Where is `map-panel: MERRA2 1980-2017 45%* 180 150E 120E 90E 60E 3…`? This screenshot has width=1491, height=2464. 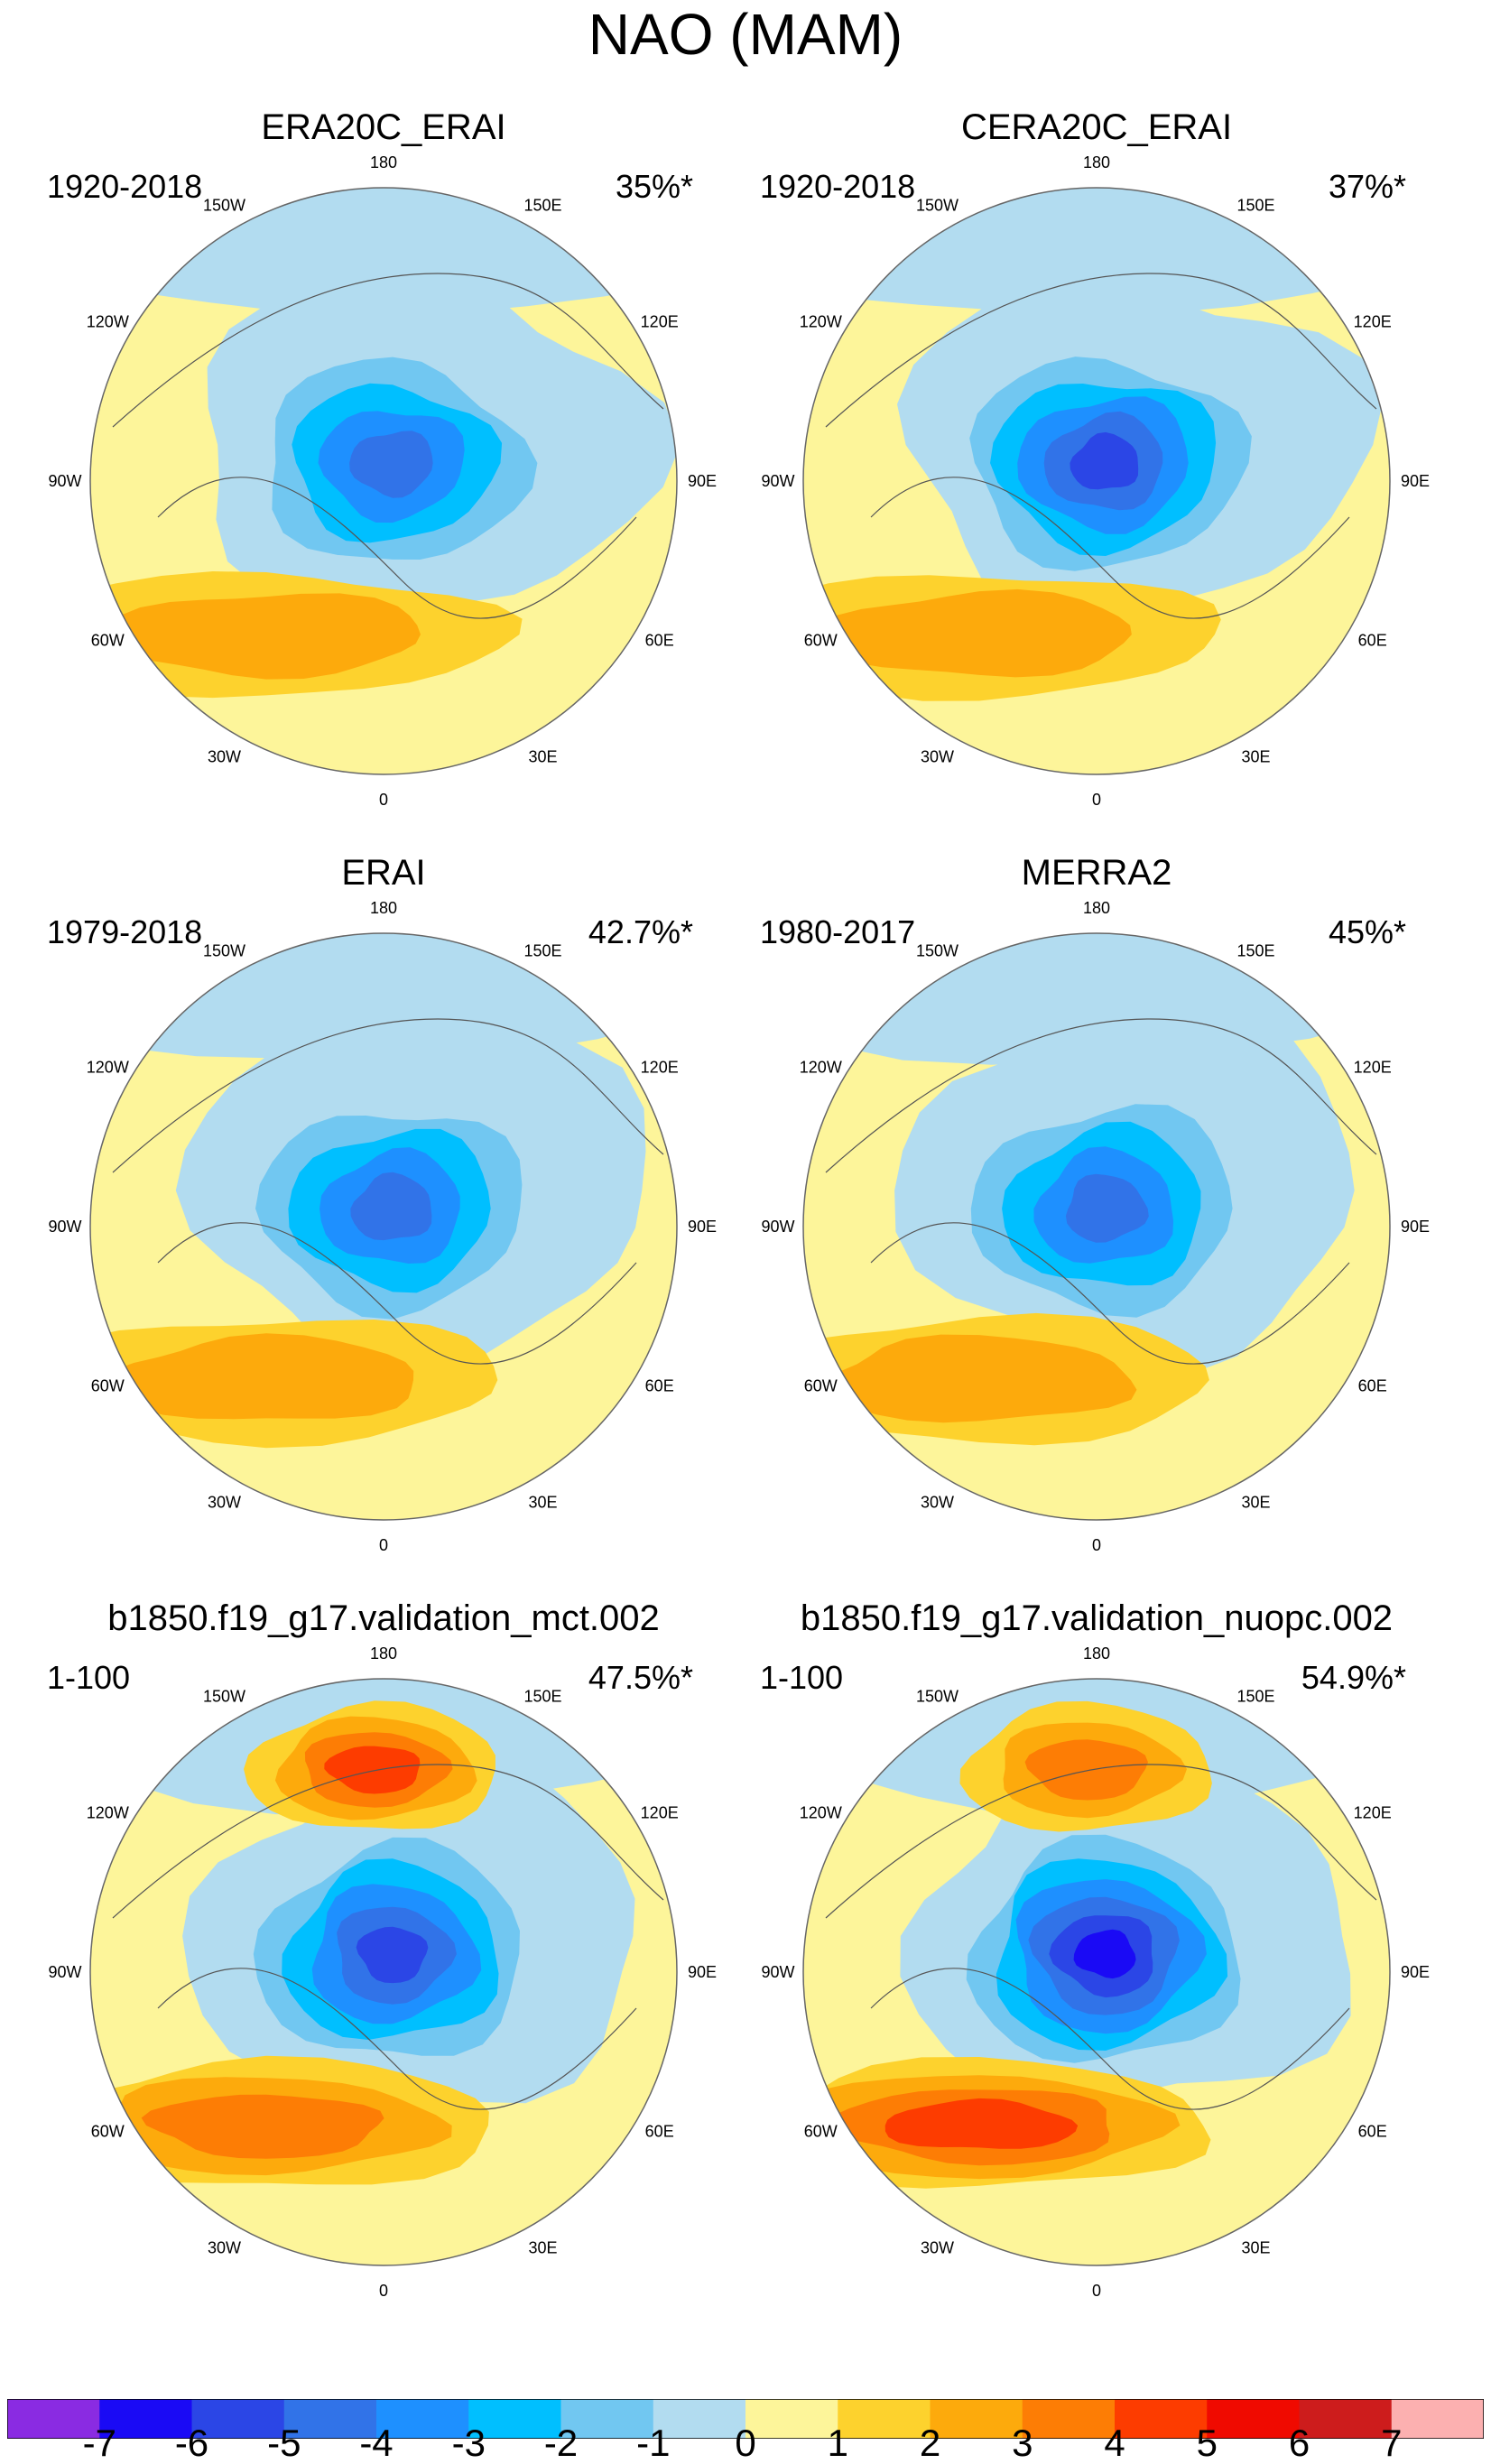 map-panel: MERRA2 1980-2017 45%* 180 150E 120E 90E 60E 3… is located at coordinates (1096, 1222).